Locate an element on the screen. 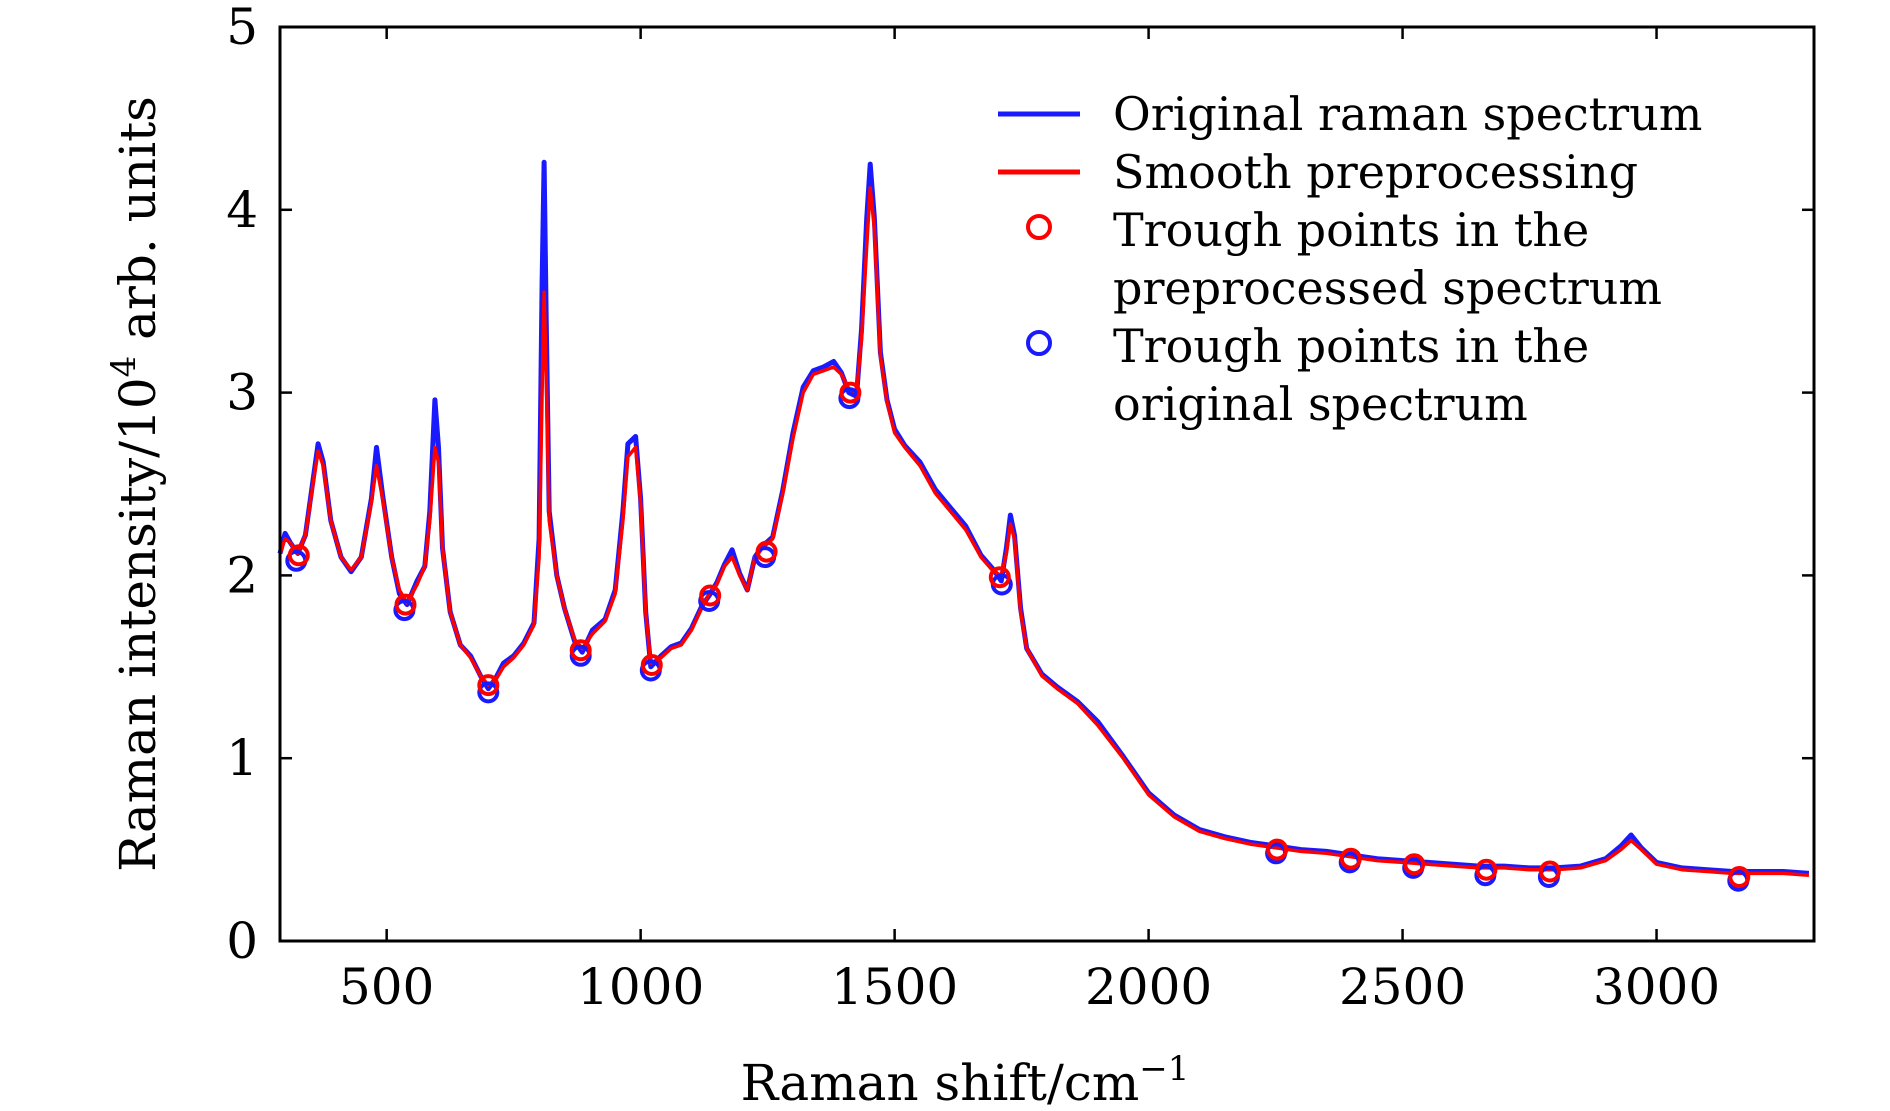  x-tick-label-0: 500 is located at coordinates (386, 987).